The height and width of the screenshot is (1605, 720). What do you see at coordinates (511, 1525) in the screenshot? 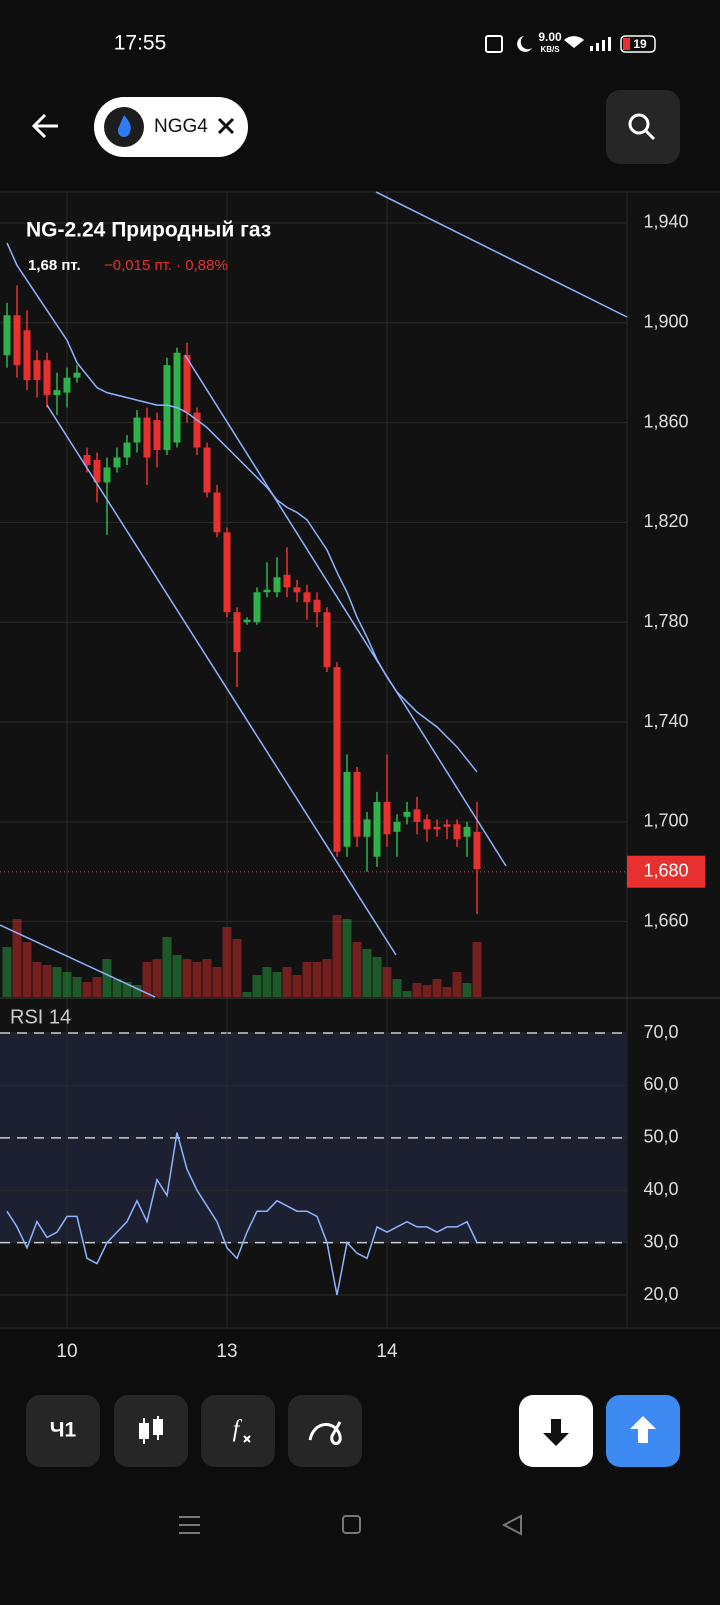
I see `nav-back` at bounding box center [511, 1525].